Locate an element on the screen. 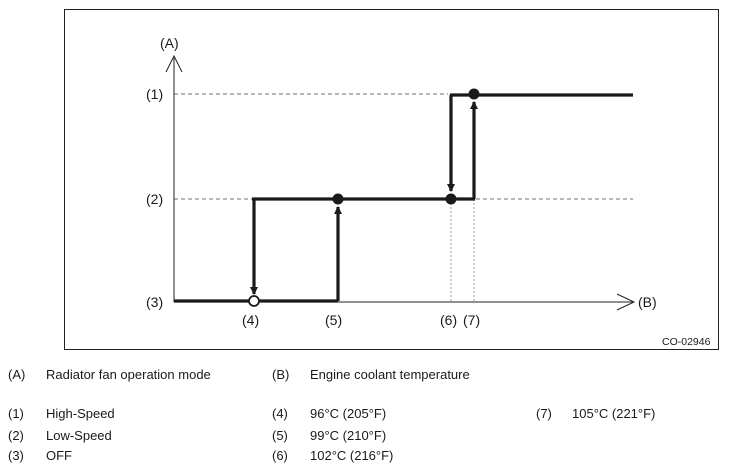  figure-code: CO-02946 is located at coordinates (686, 342).